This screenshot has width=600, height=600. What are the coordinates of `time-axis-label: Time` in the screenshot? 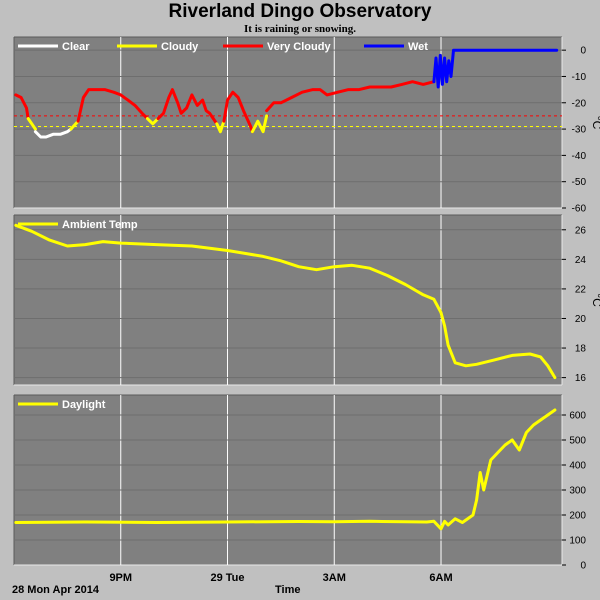 It's located at (288, 590).